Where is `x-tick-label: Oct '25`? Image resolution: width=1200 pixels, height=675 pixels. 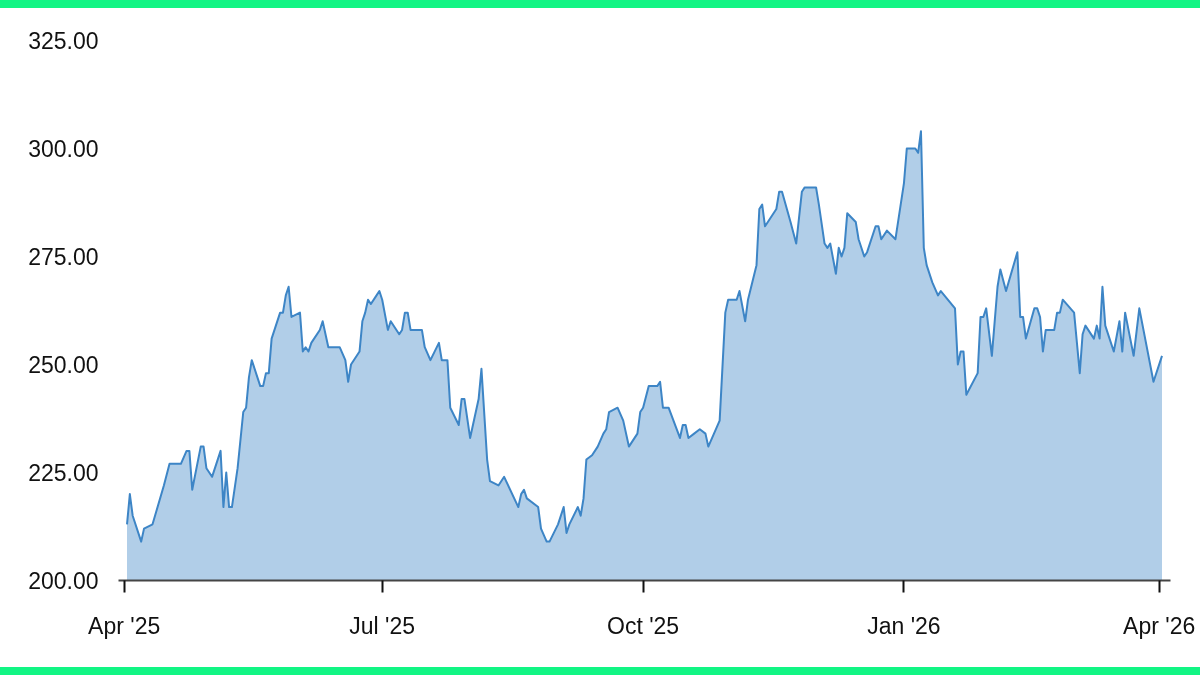
x-tick-label: Oct '25 is located at coordinates (643, 625).